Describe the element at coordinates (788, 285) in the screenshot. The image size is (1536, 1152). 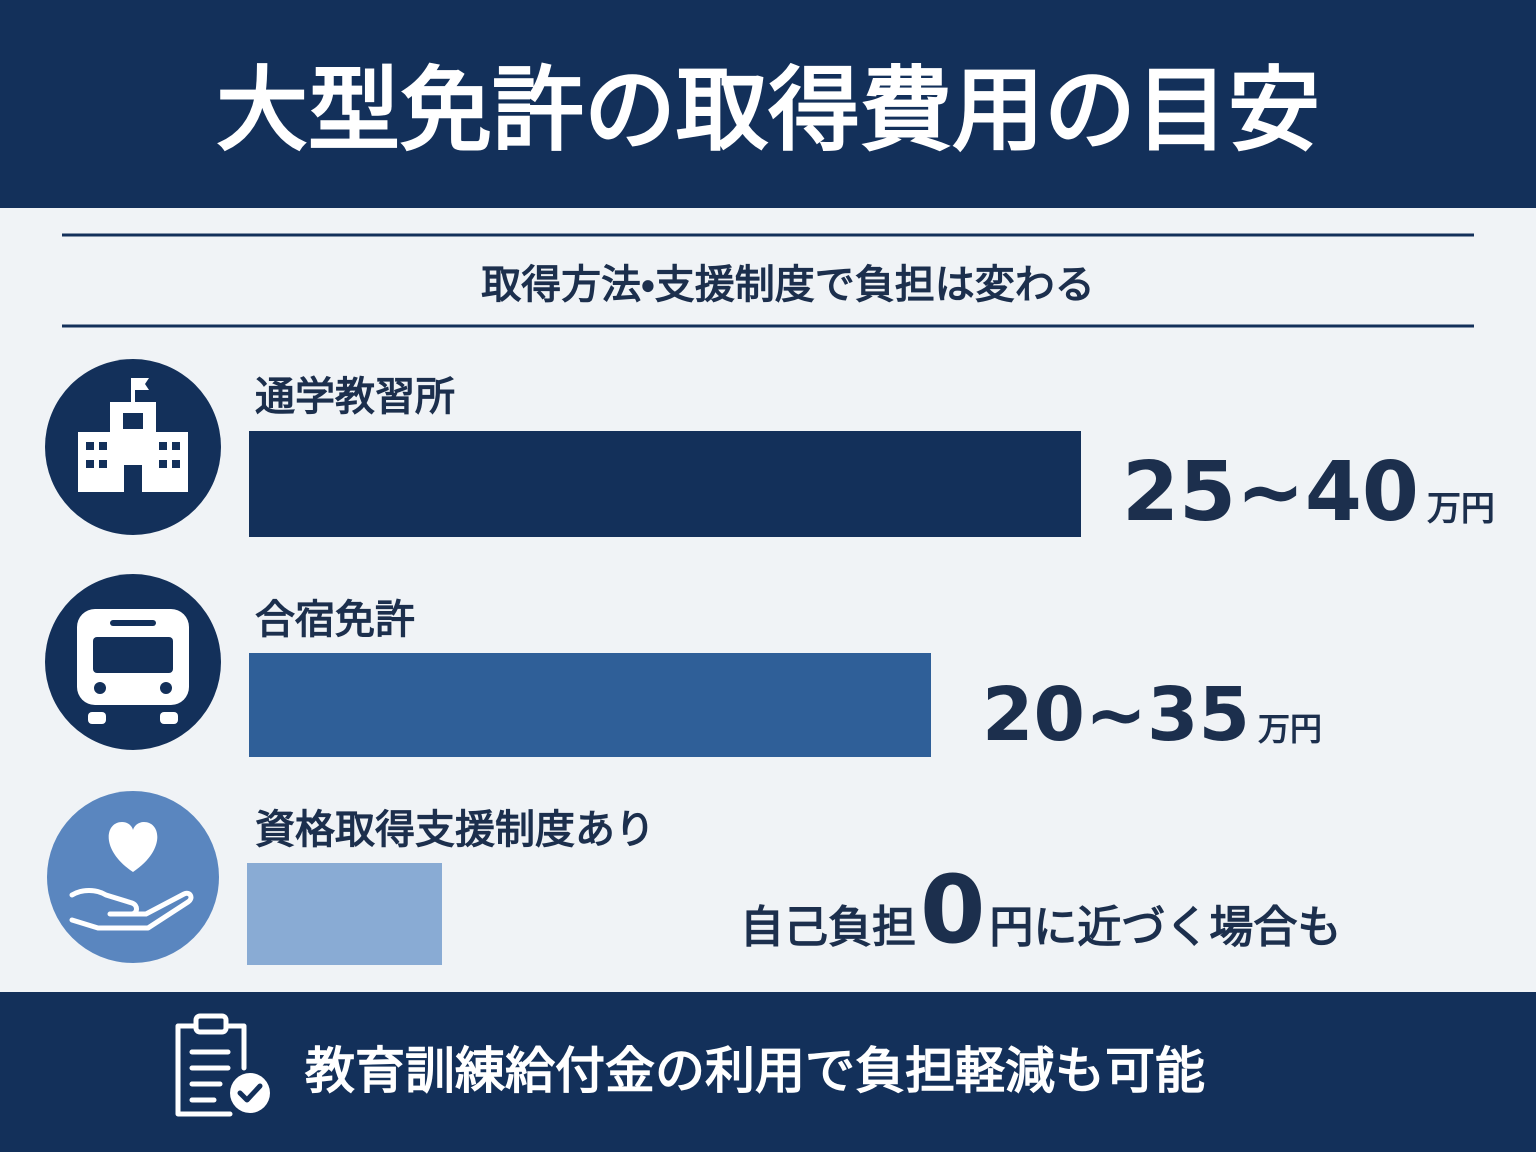
I see `subtitle: 取得方法・支援制度で負担は変わる` at that location.